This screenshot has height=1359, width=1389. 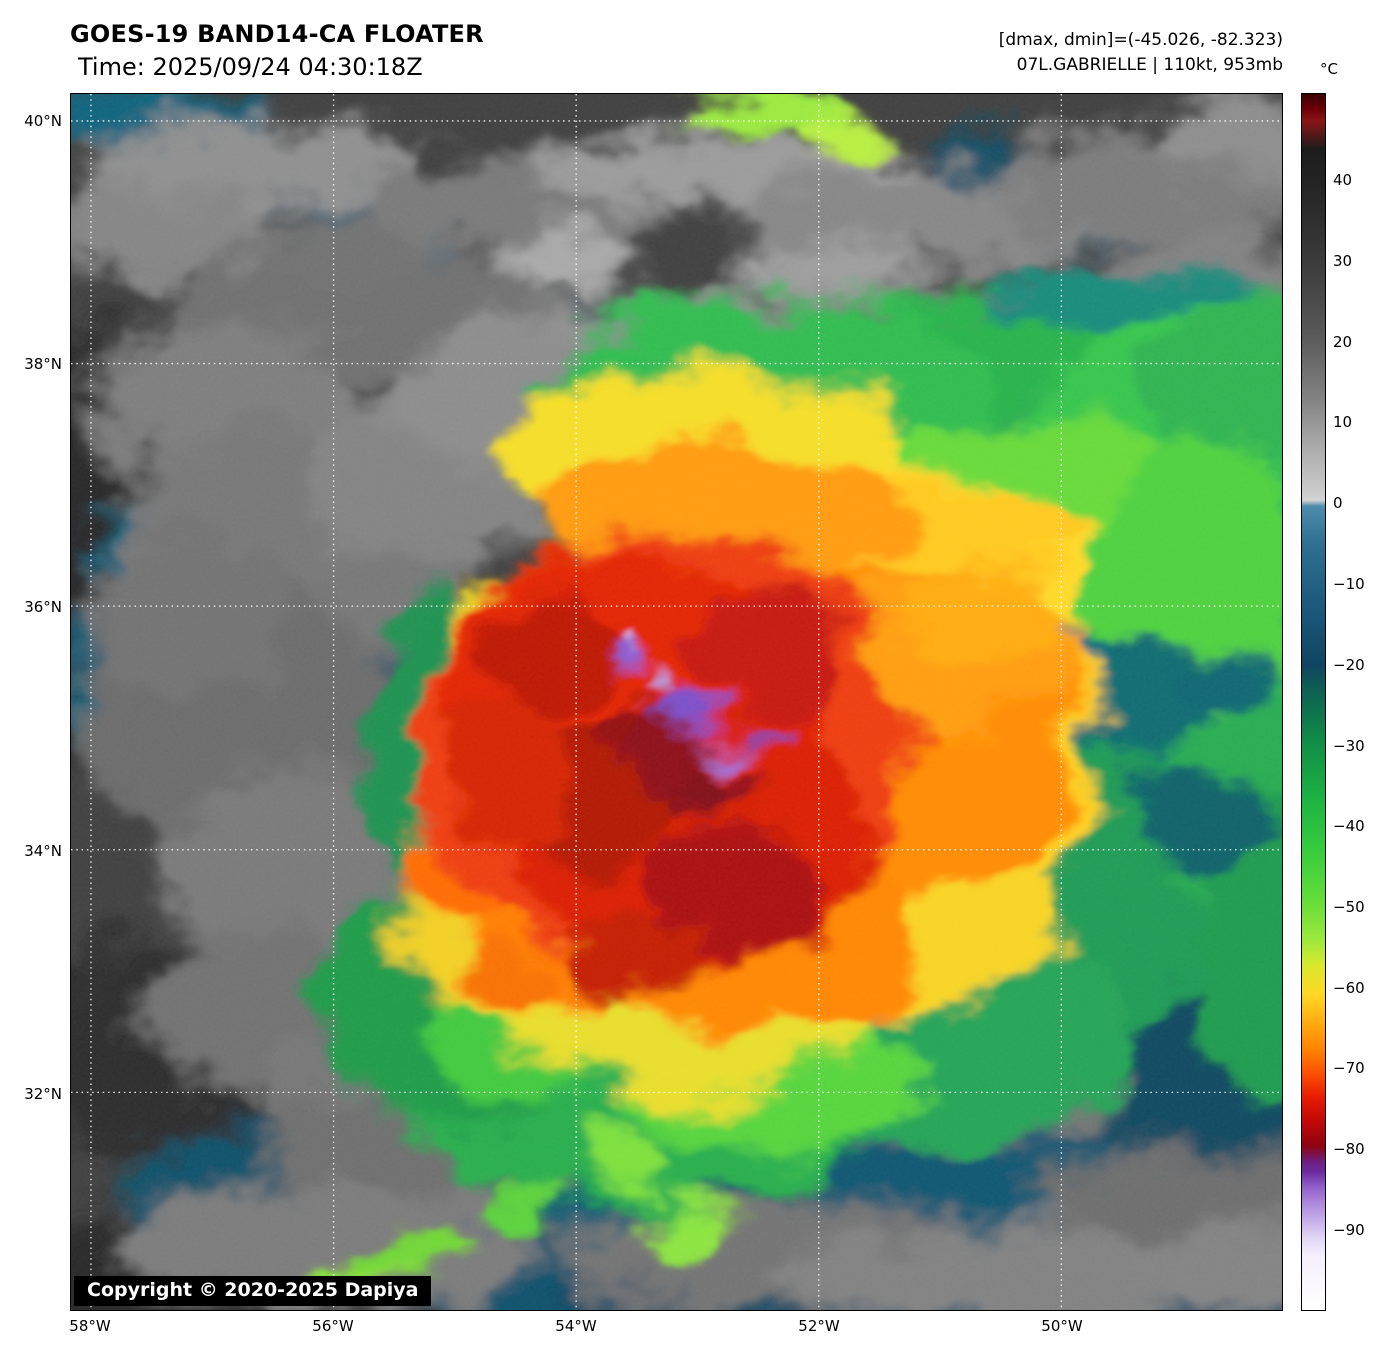 What do you see at coordinates (1349, 988) in the screenshot?
I see `colorbar-tick-m60: −60` at bounding box center [1349, 988].